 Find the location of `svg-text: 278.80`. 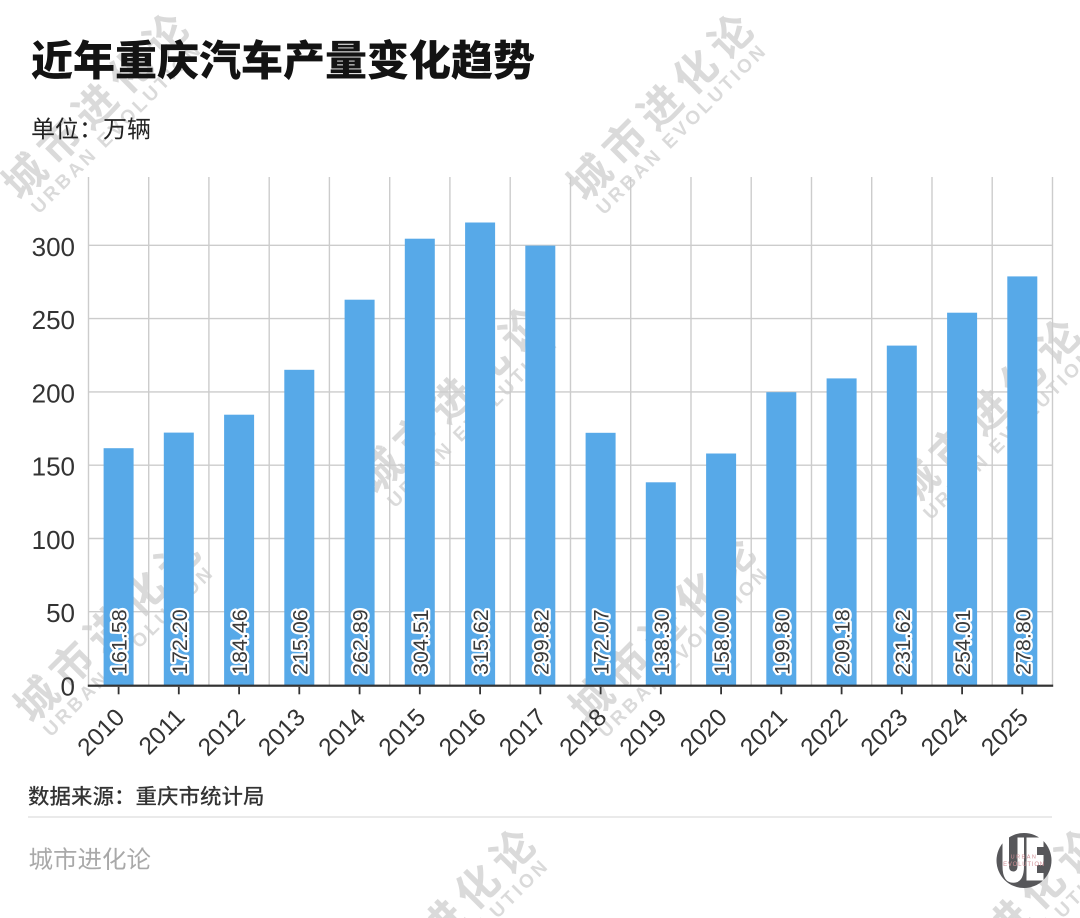

svg-text: 278.80 is located at coordinates (1023, 642).